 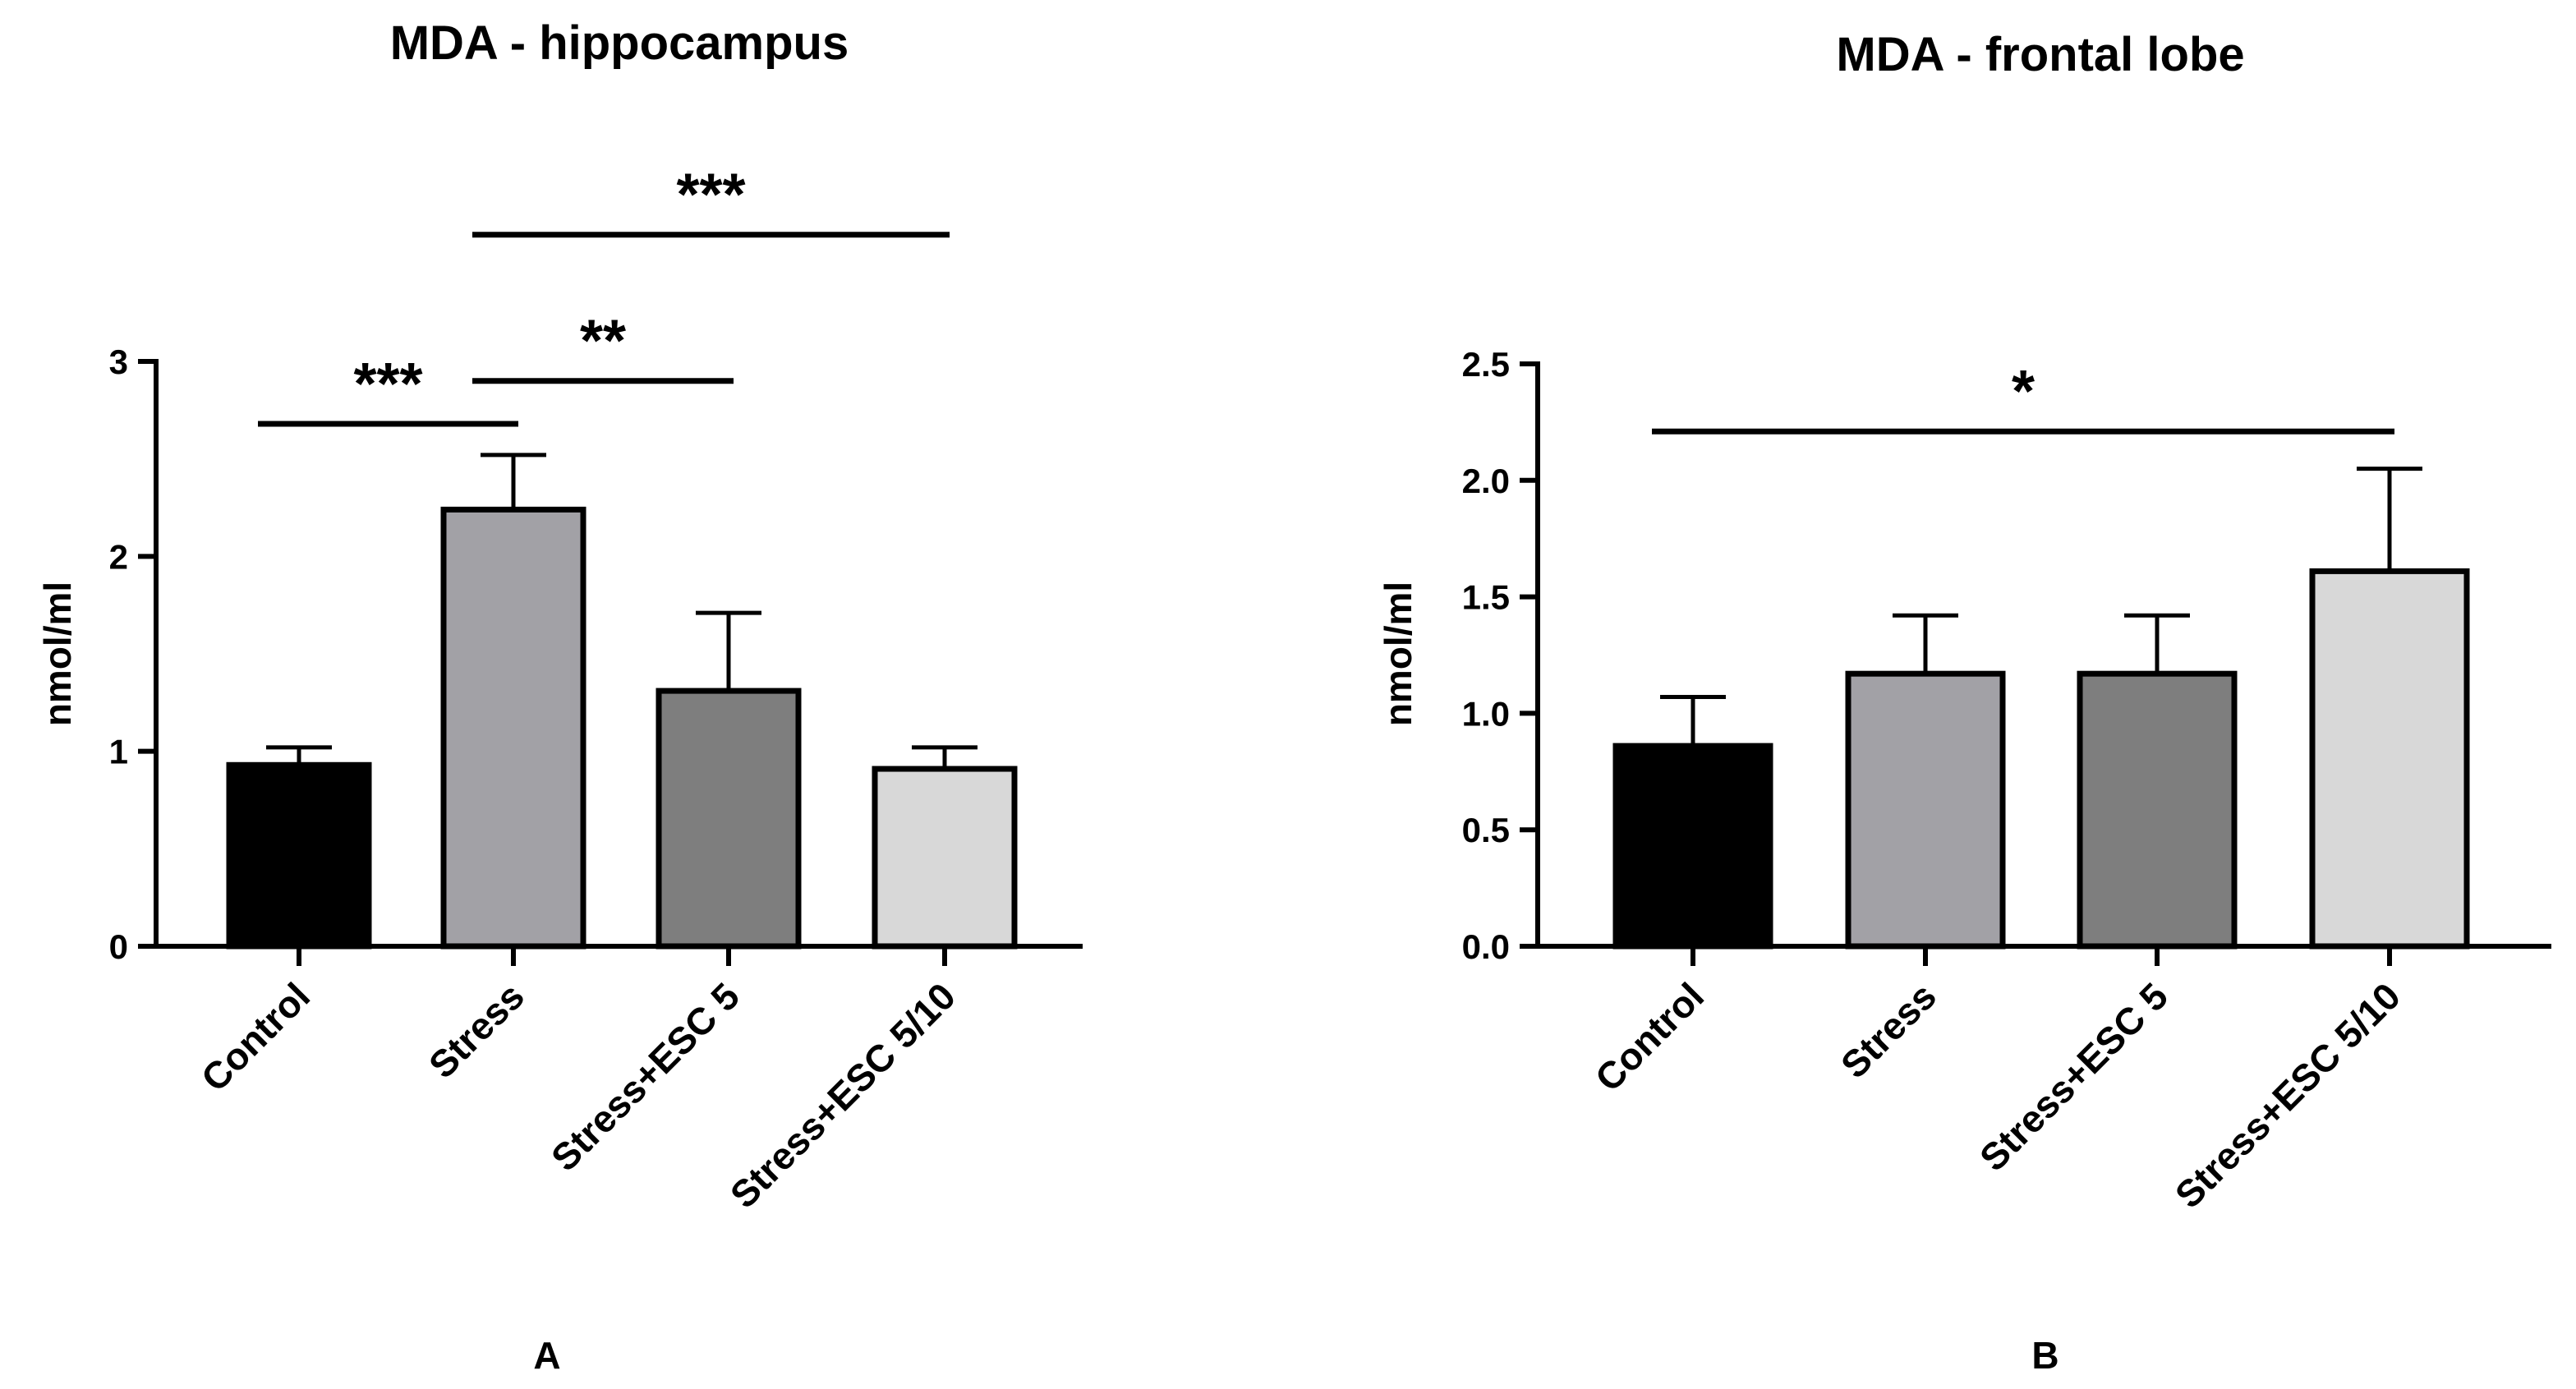 What do you see at coordinates (546, 1355) in the screenshot?
I see `panel-label: A` at bounding box center [546, 1355].